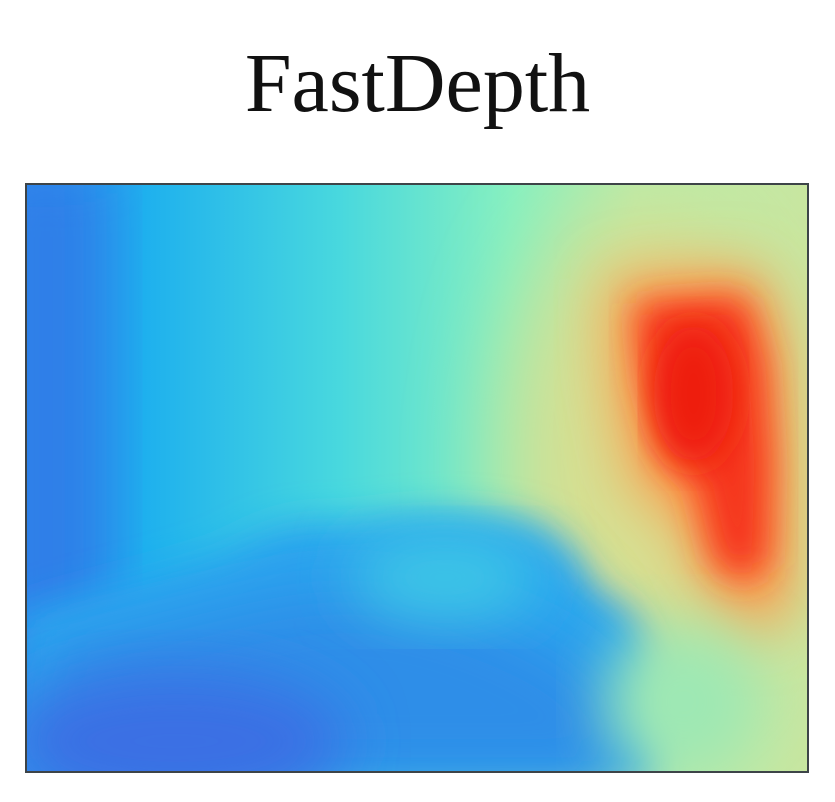 The image size is (835, 802). I want to click on figure-title: FastDepth, so click(417, 83).